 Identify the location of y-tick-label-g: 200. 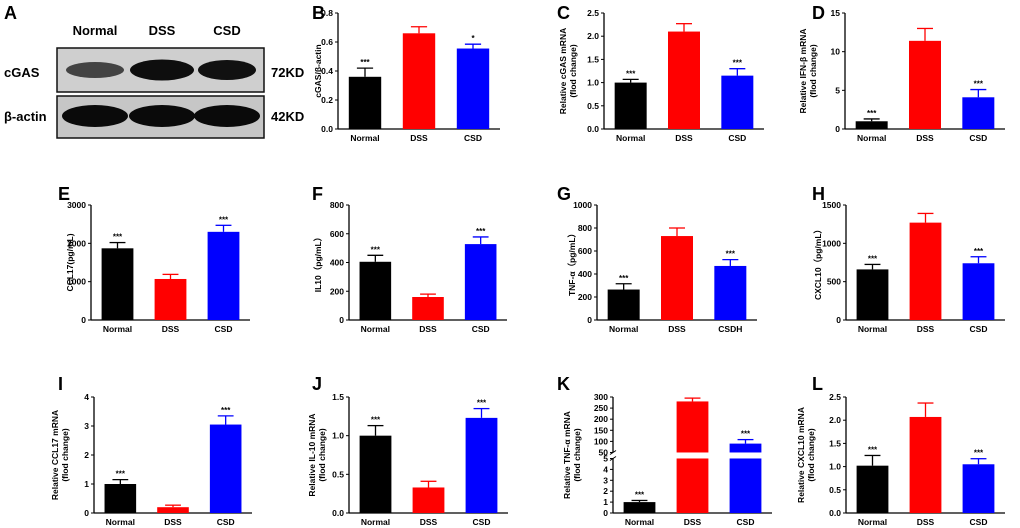
(585, 297).